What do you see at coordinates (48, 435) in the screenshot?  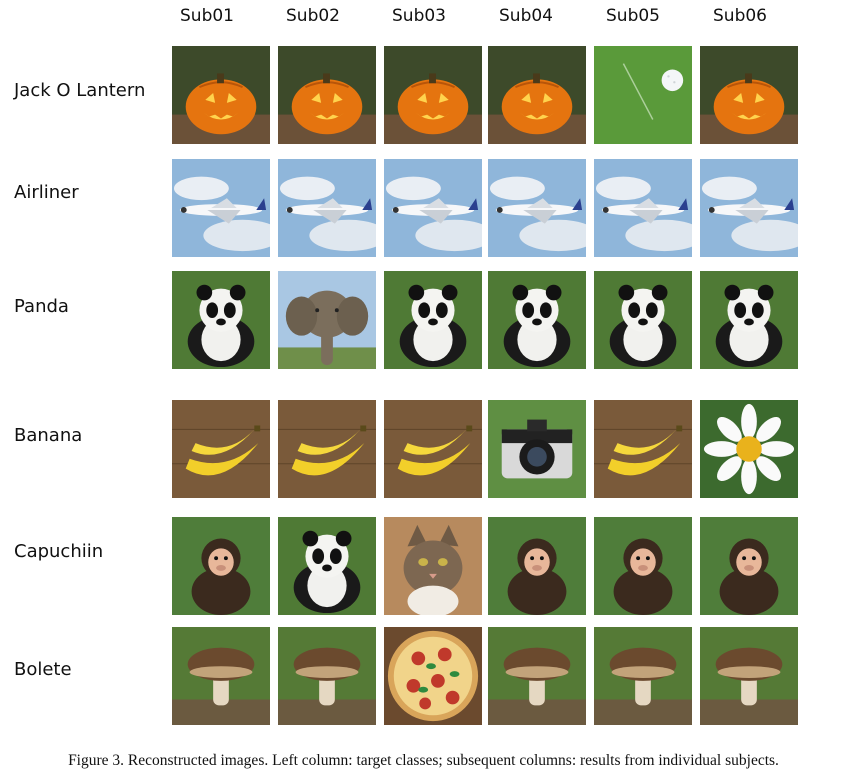 I see `row-label-banana: Banana` at bounding box center [48, 435].